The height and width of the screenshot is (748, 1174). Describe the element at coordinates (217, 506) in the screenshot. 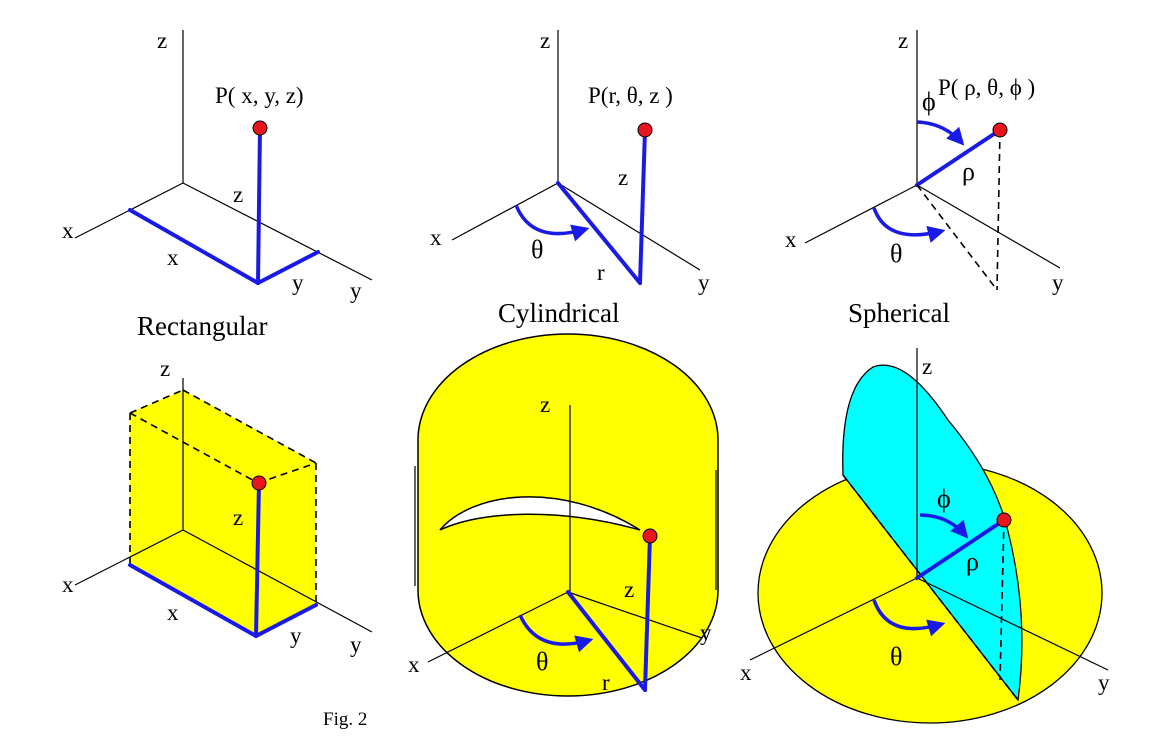

I see `rectangular-solid: z x y z x y` at that location.